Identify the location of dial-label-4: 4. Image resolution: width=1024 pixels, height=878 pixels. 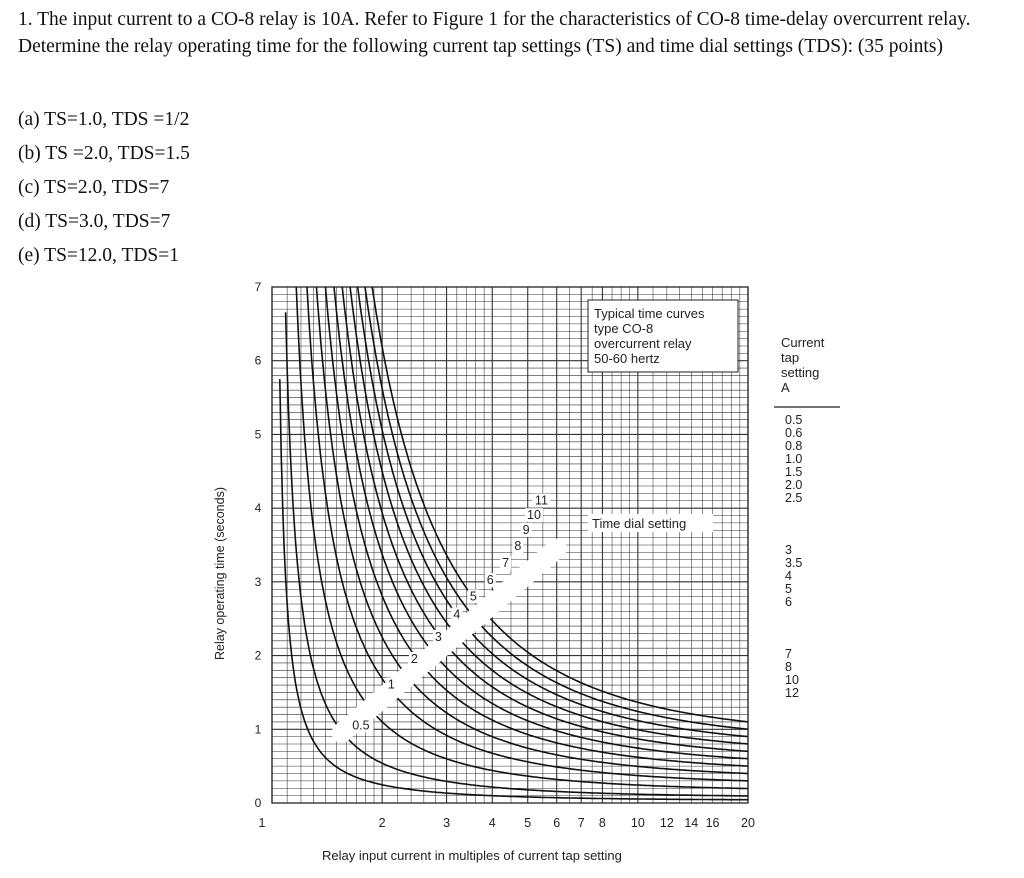
(456, 615).